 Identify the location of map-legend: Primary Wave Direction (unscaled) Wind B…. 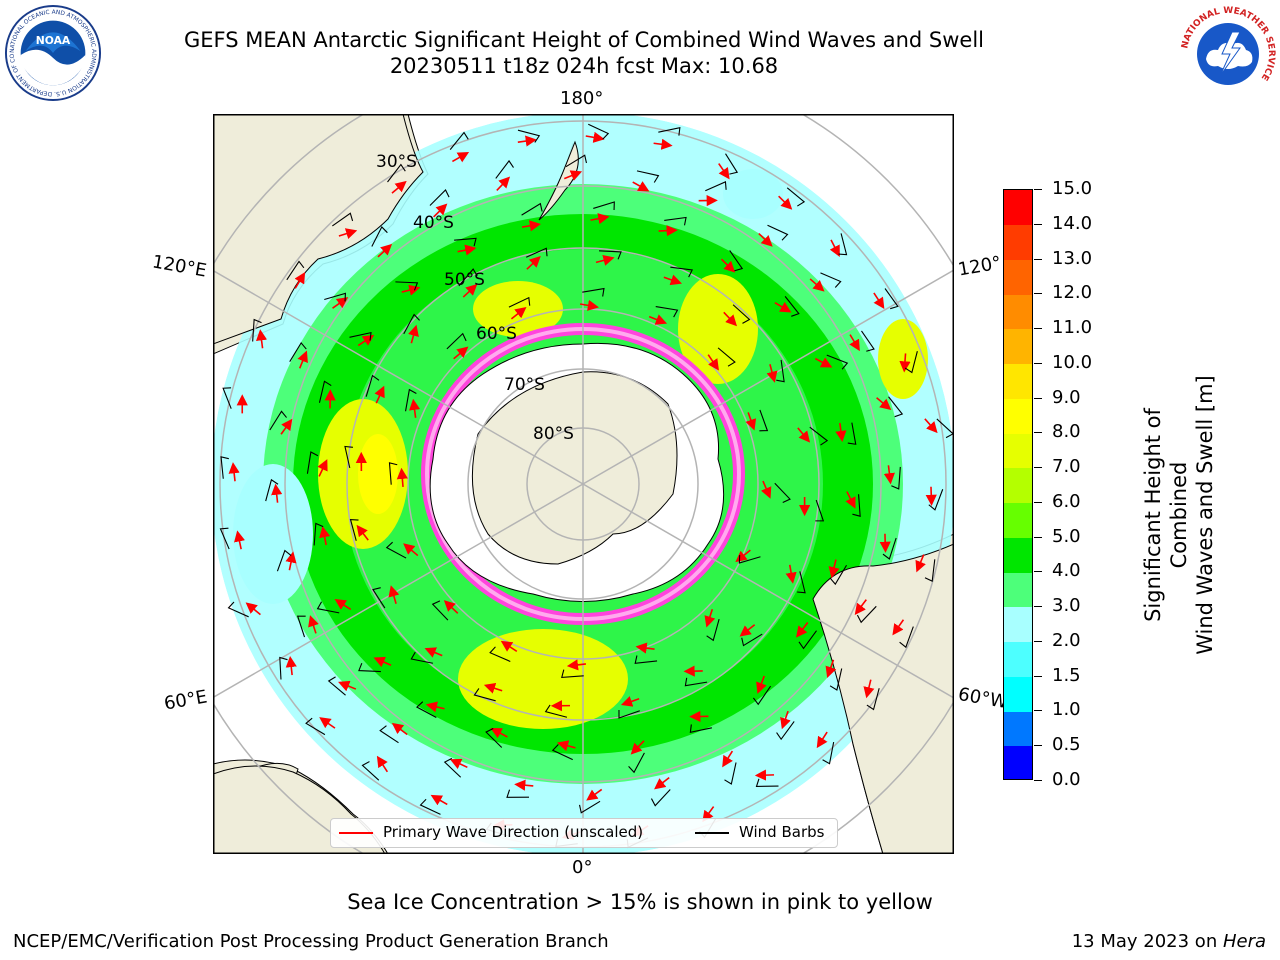
(584, 833).